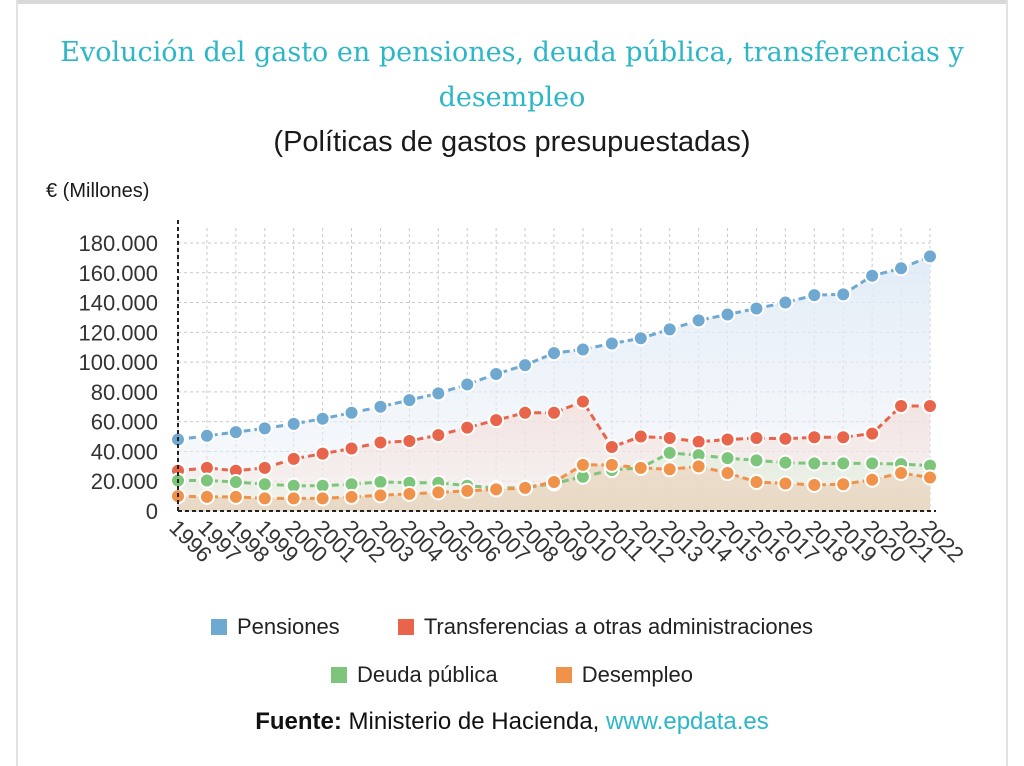 Image resolution: width=1024 pixels, height=766 pixels. I want to click on legend-label-transferencias: Transferencias a otras administraciones, so click(618, 626).